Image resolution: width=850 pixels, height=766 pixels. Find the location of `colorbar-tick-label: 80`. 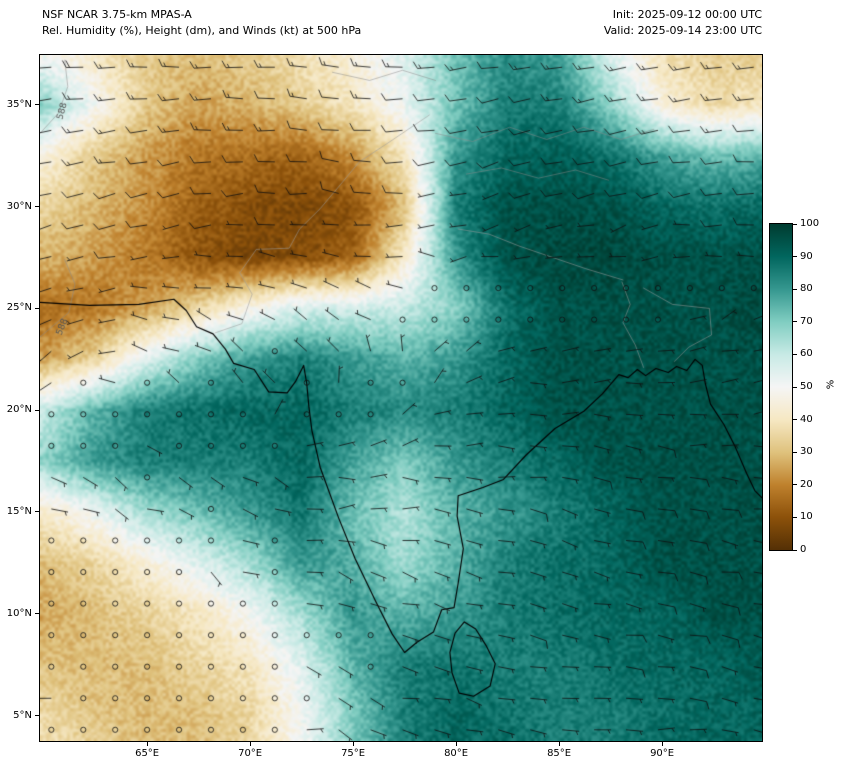

colorbar-tick-label: 80 is located at coordinates (806, 289).